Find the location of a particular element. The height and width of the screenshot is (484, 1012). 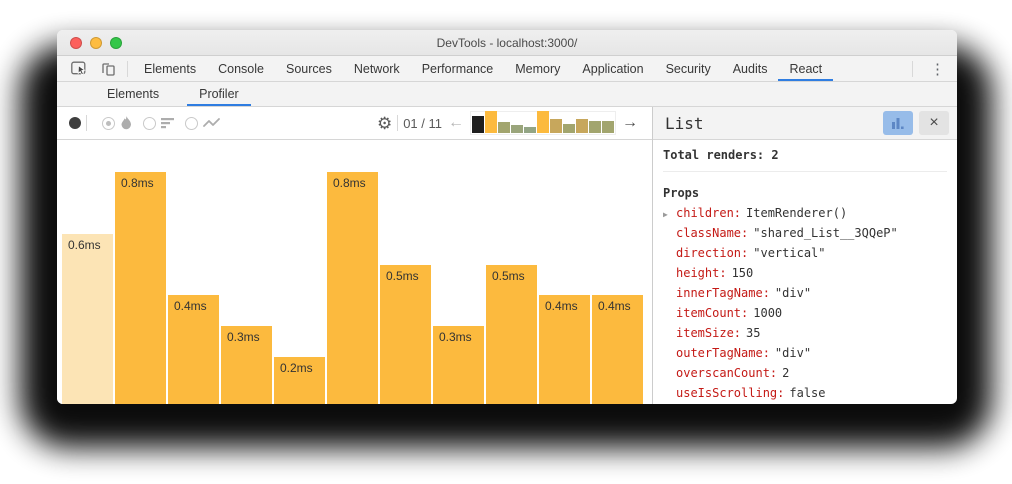

tab-performance: Performance is located at coordinates (457, 68).